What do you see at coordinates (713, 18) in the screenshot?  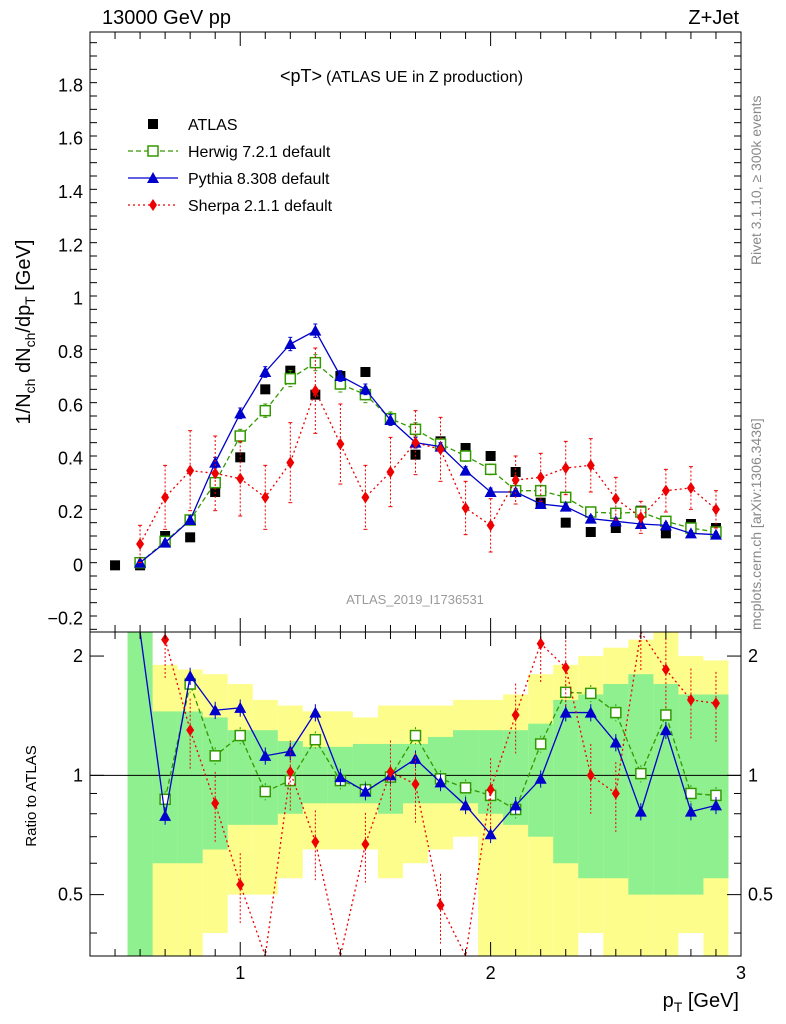 I see `header-process: Z+Jet` at bounding box center [713, 18].